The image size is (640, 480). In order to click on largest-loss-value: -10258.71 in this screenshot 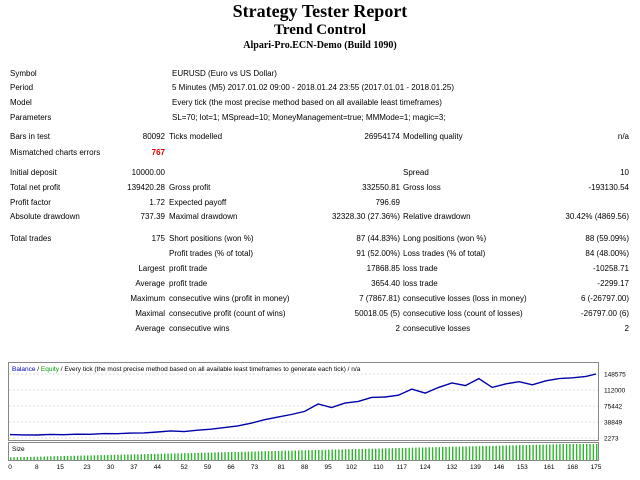, I will do `click(610, 268)`.